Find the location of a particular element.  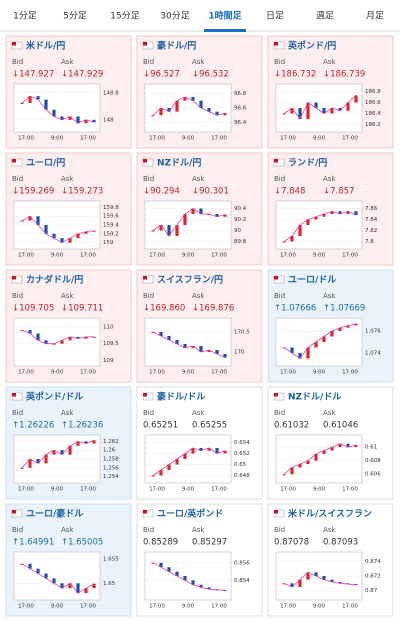

pair-name: 米ドル/スイスフラン is located at coordinates (329, 514).